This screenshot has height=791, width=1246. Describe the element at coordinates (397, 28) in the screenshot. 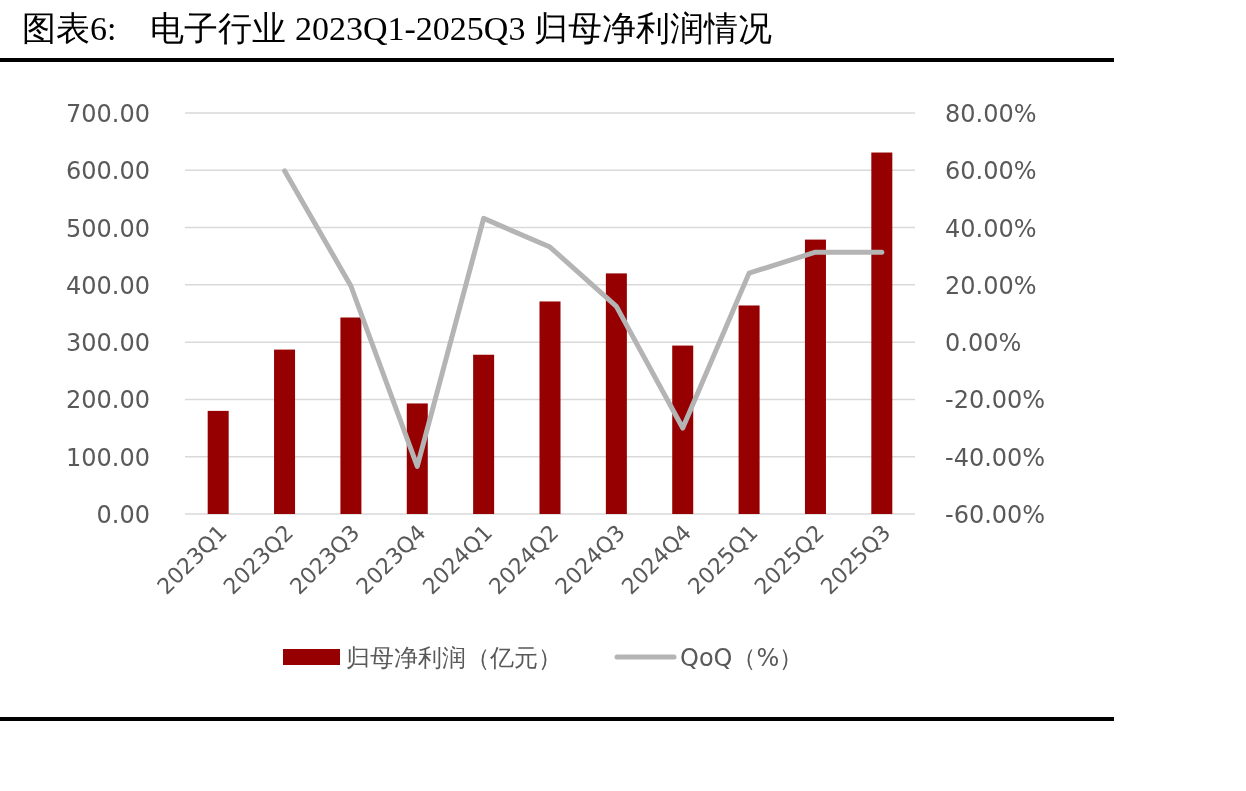

I see `chart-title: 图表6: 电子行业 2023Q1-2025Q3 归母净利润情况` at that location.